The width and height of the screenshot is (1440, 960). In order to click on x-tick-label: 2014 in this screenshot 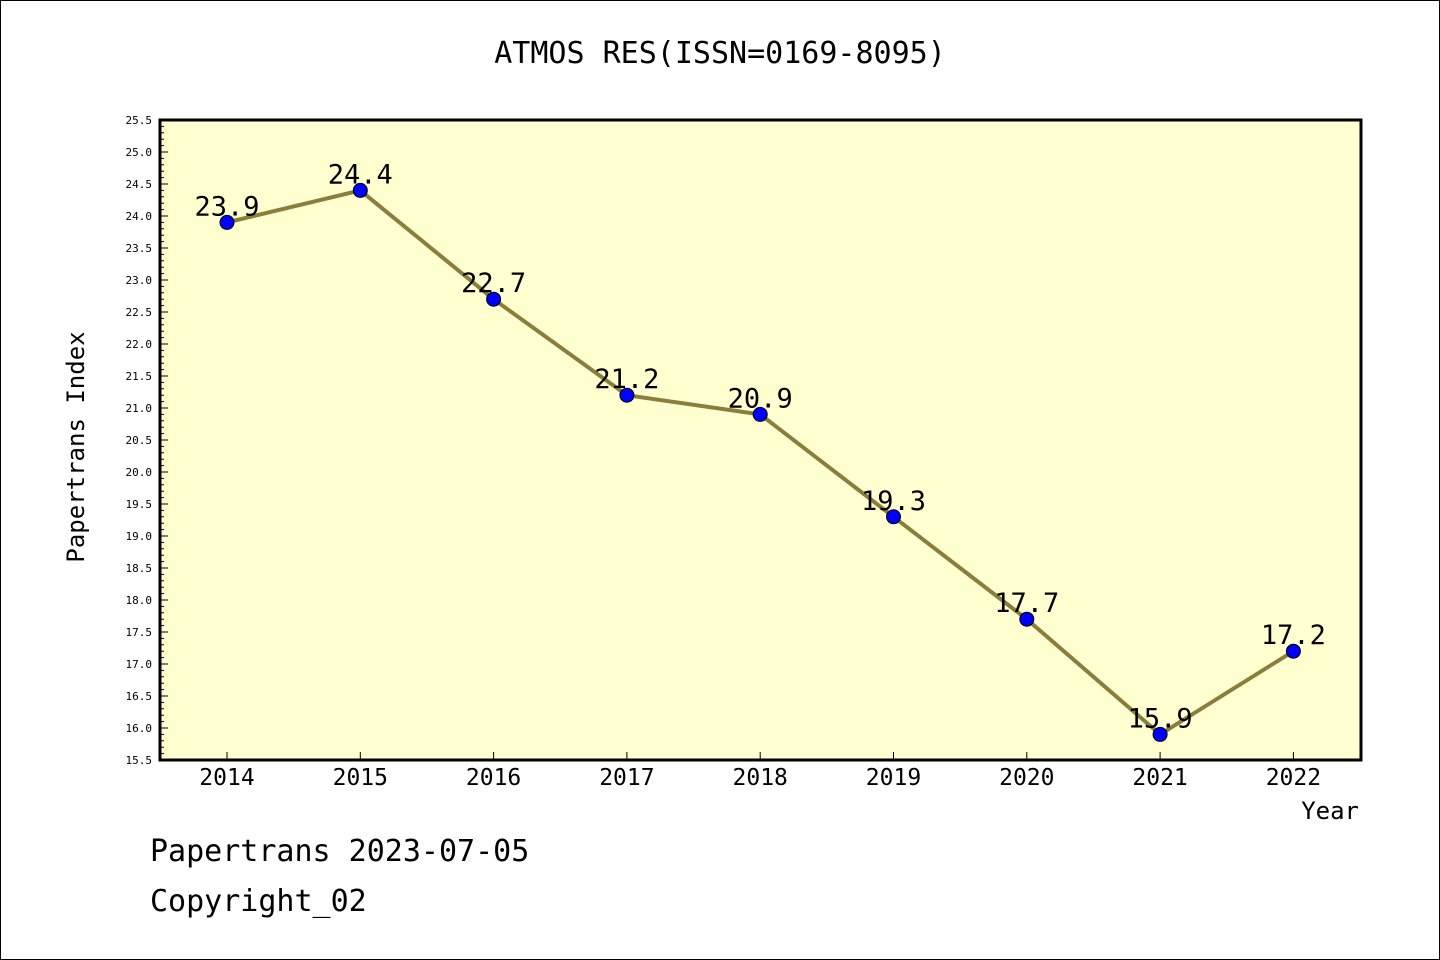, I will do `click(226, 778)`.